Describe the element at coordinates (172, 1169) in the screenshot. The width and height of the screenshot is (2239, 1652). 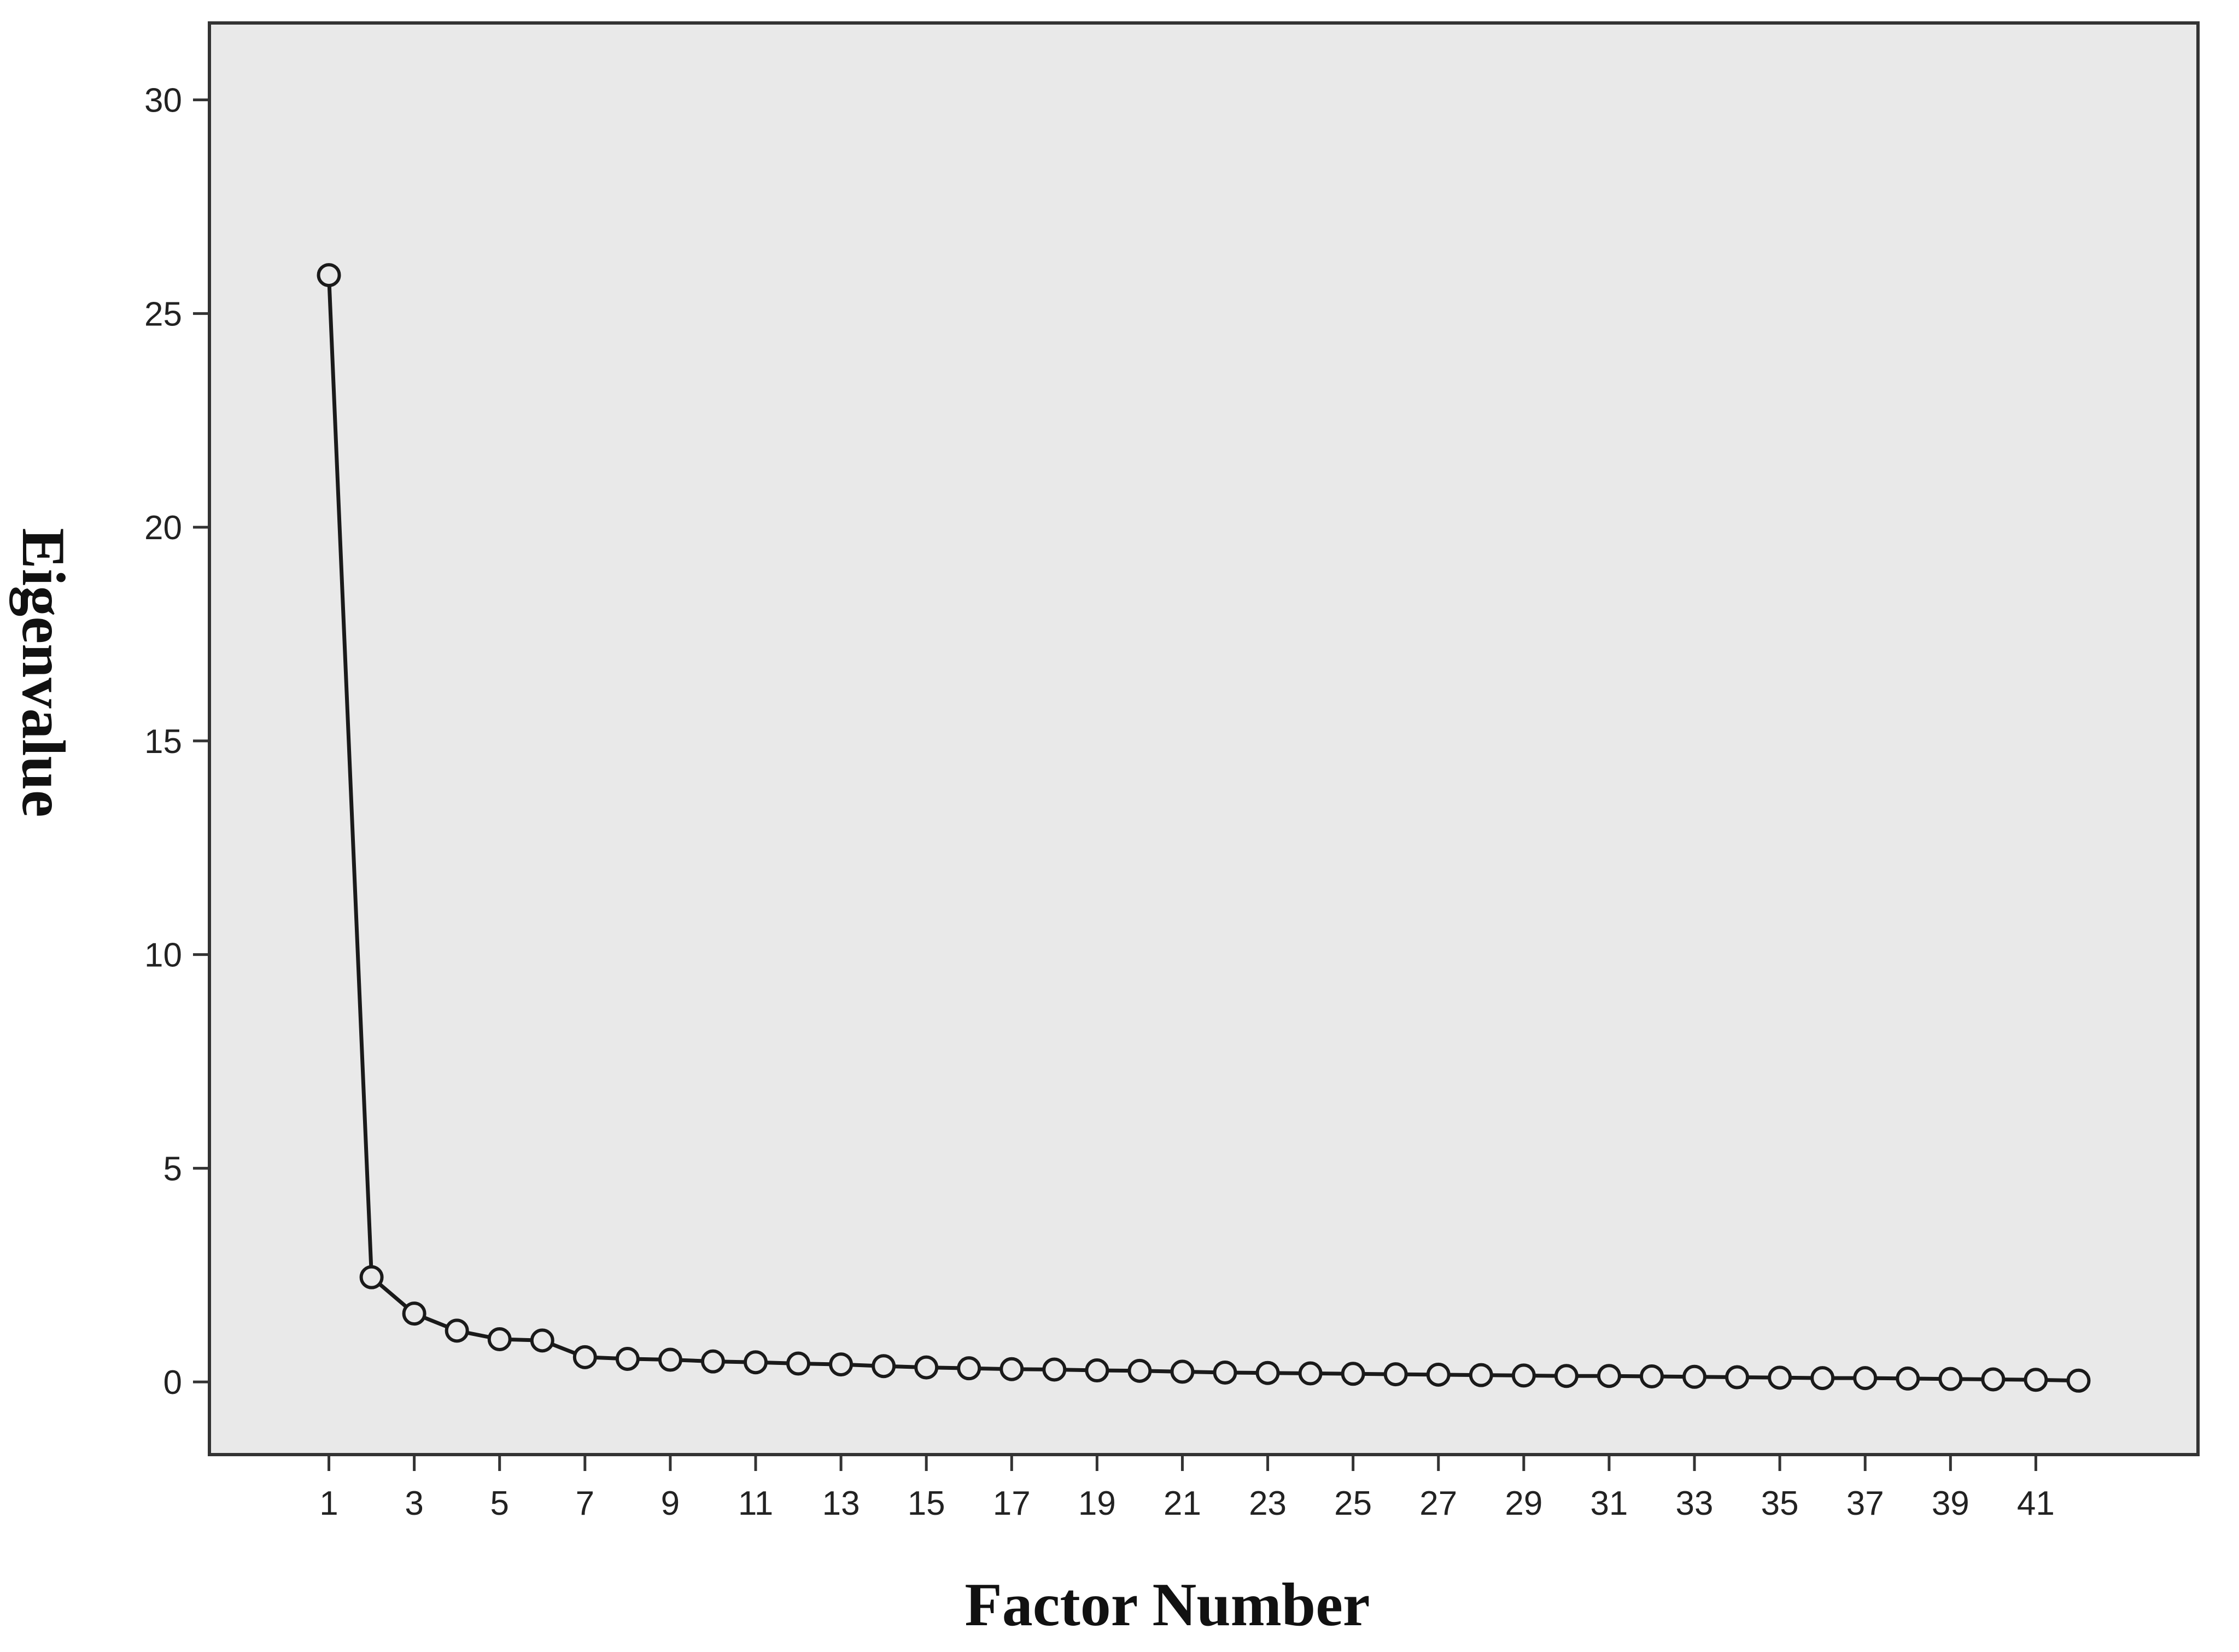
I see `y-tick-label: 5` at that location.